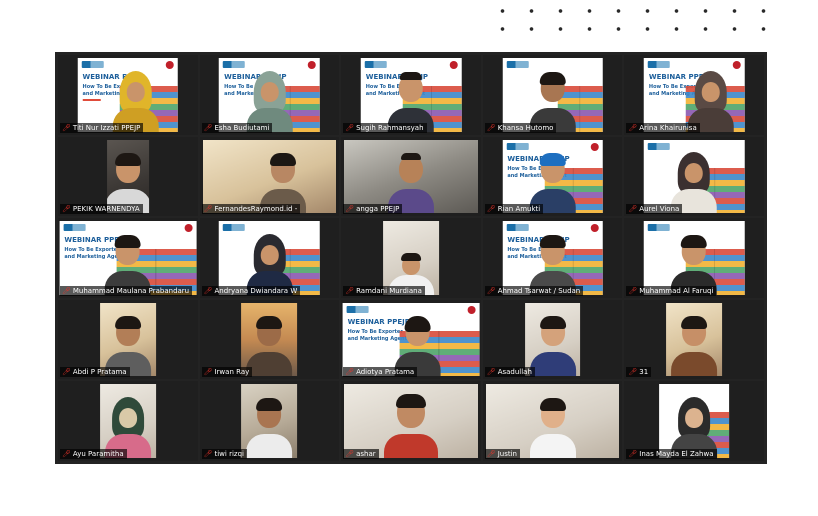 Image resolution: width=818 pixels, height=516 pixels. Describe the element at coordinates (373, 209) in the screenshot. I see `participant-name-label: 🎤︎ angga PPEJP` at that location.